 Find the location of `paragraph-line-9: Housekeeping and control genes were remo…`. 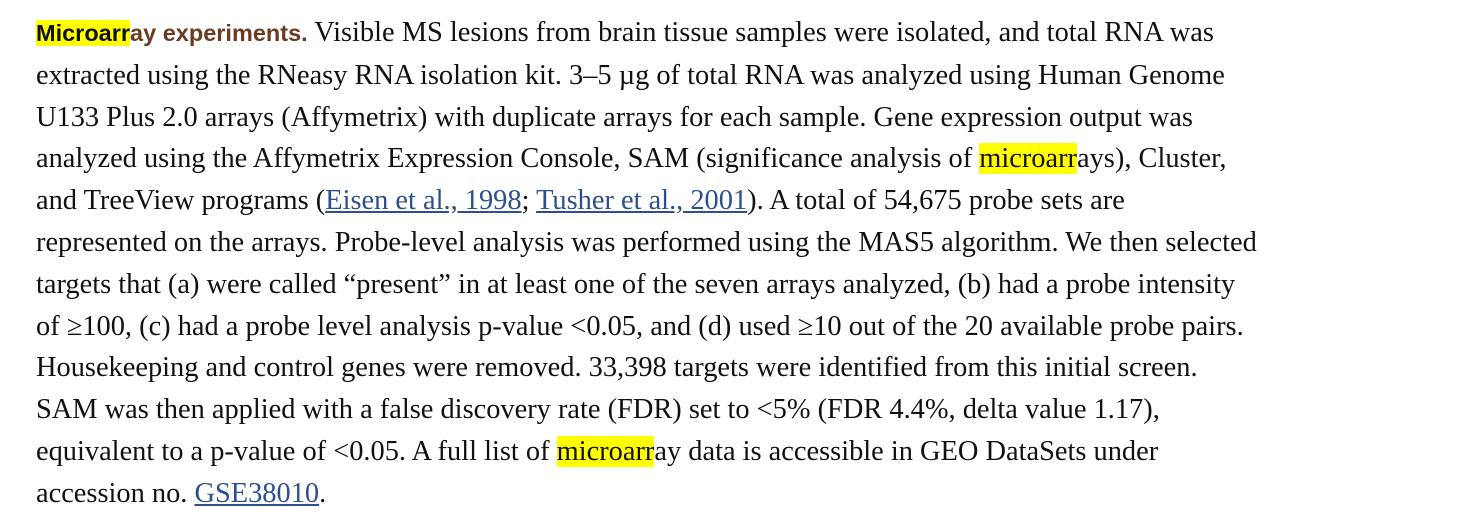

paragraph-line-9: Housekeeping and control genes were remo… is located at coordinates (617, 368).